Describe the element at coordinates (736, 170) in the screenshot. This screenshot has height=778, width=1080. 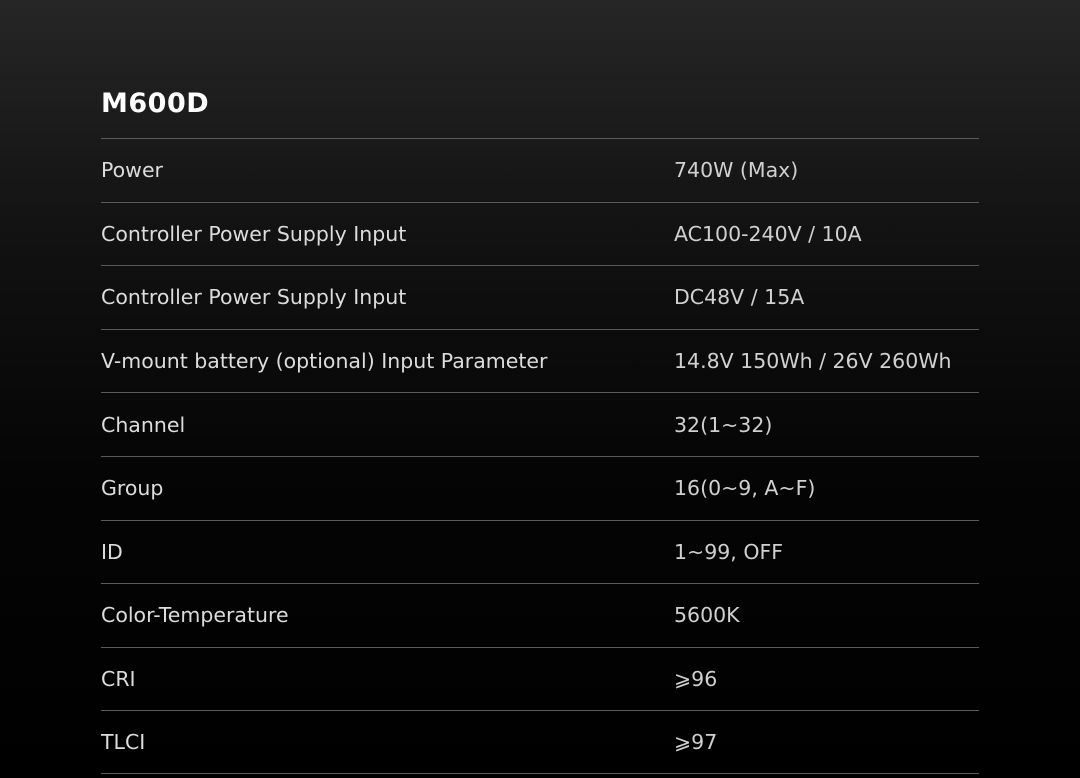
I see `spec-value: 740W (Max)` at that location.